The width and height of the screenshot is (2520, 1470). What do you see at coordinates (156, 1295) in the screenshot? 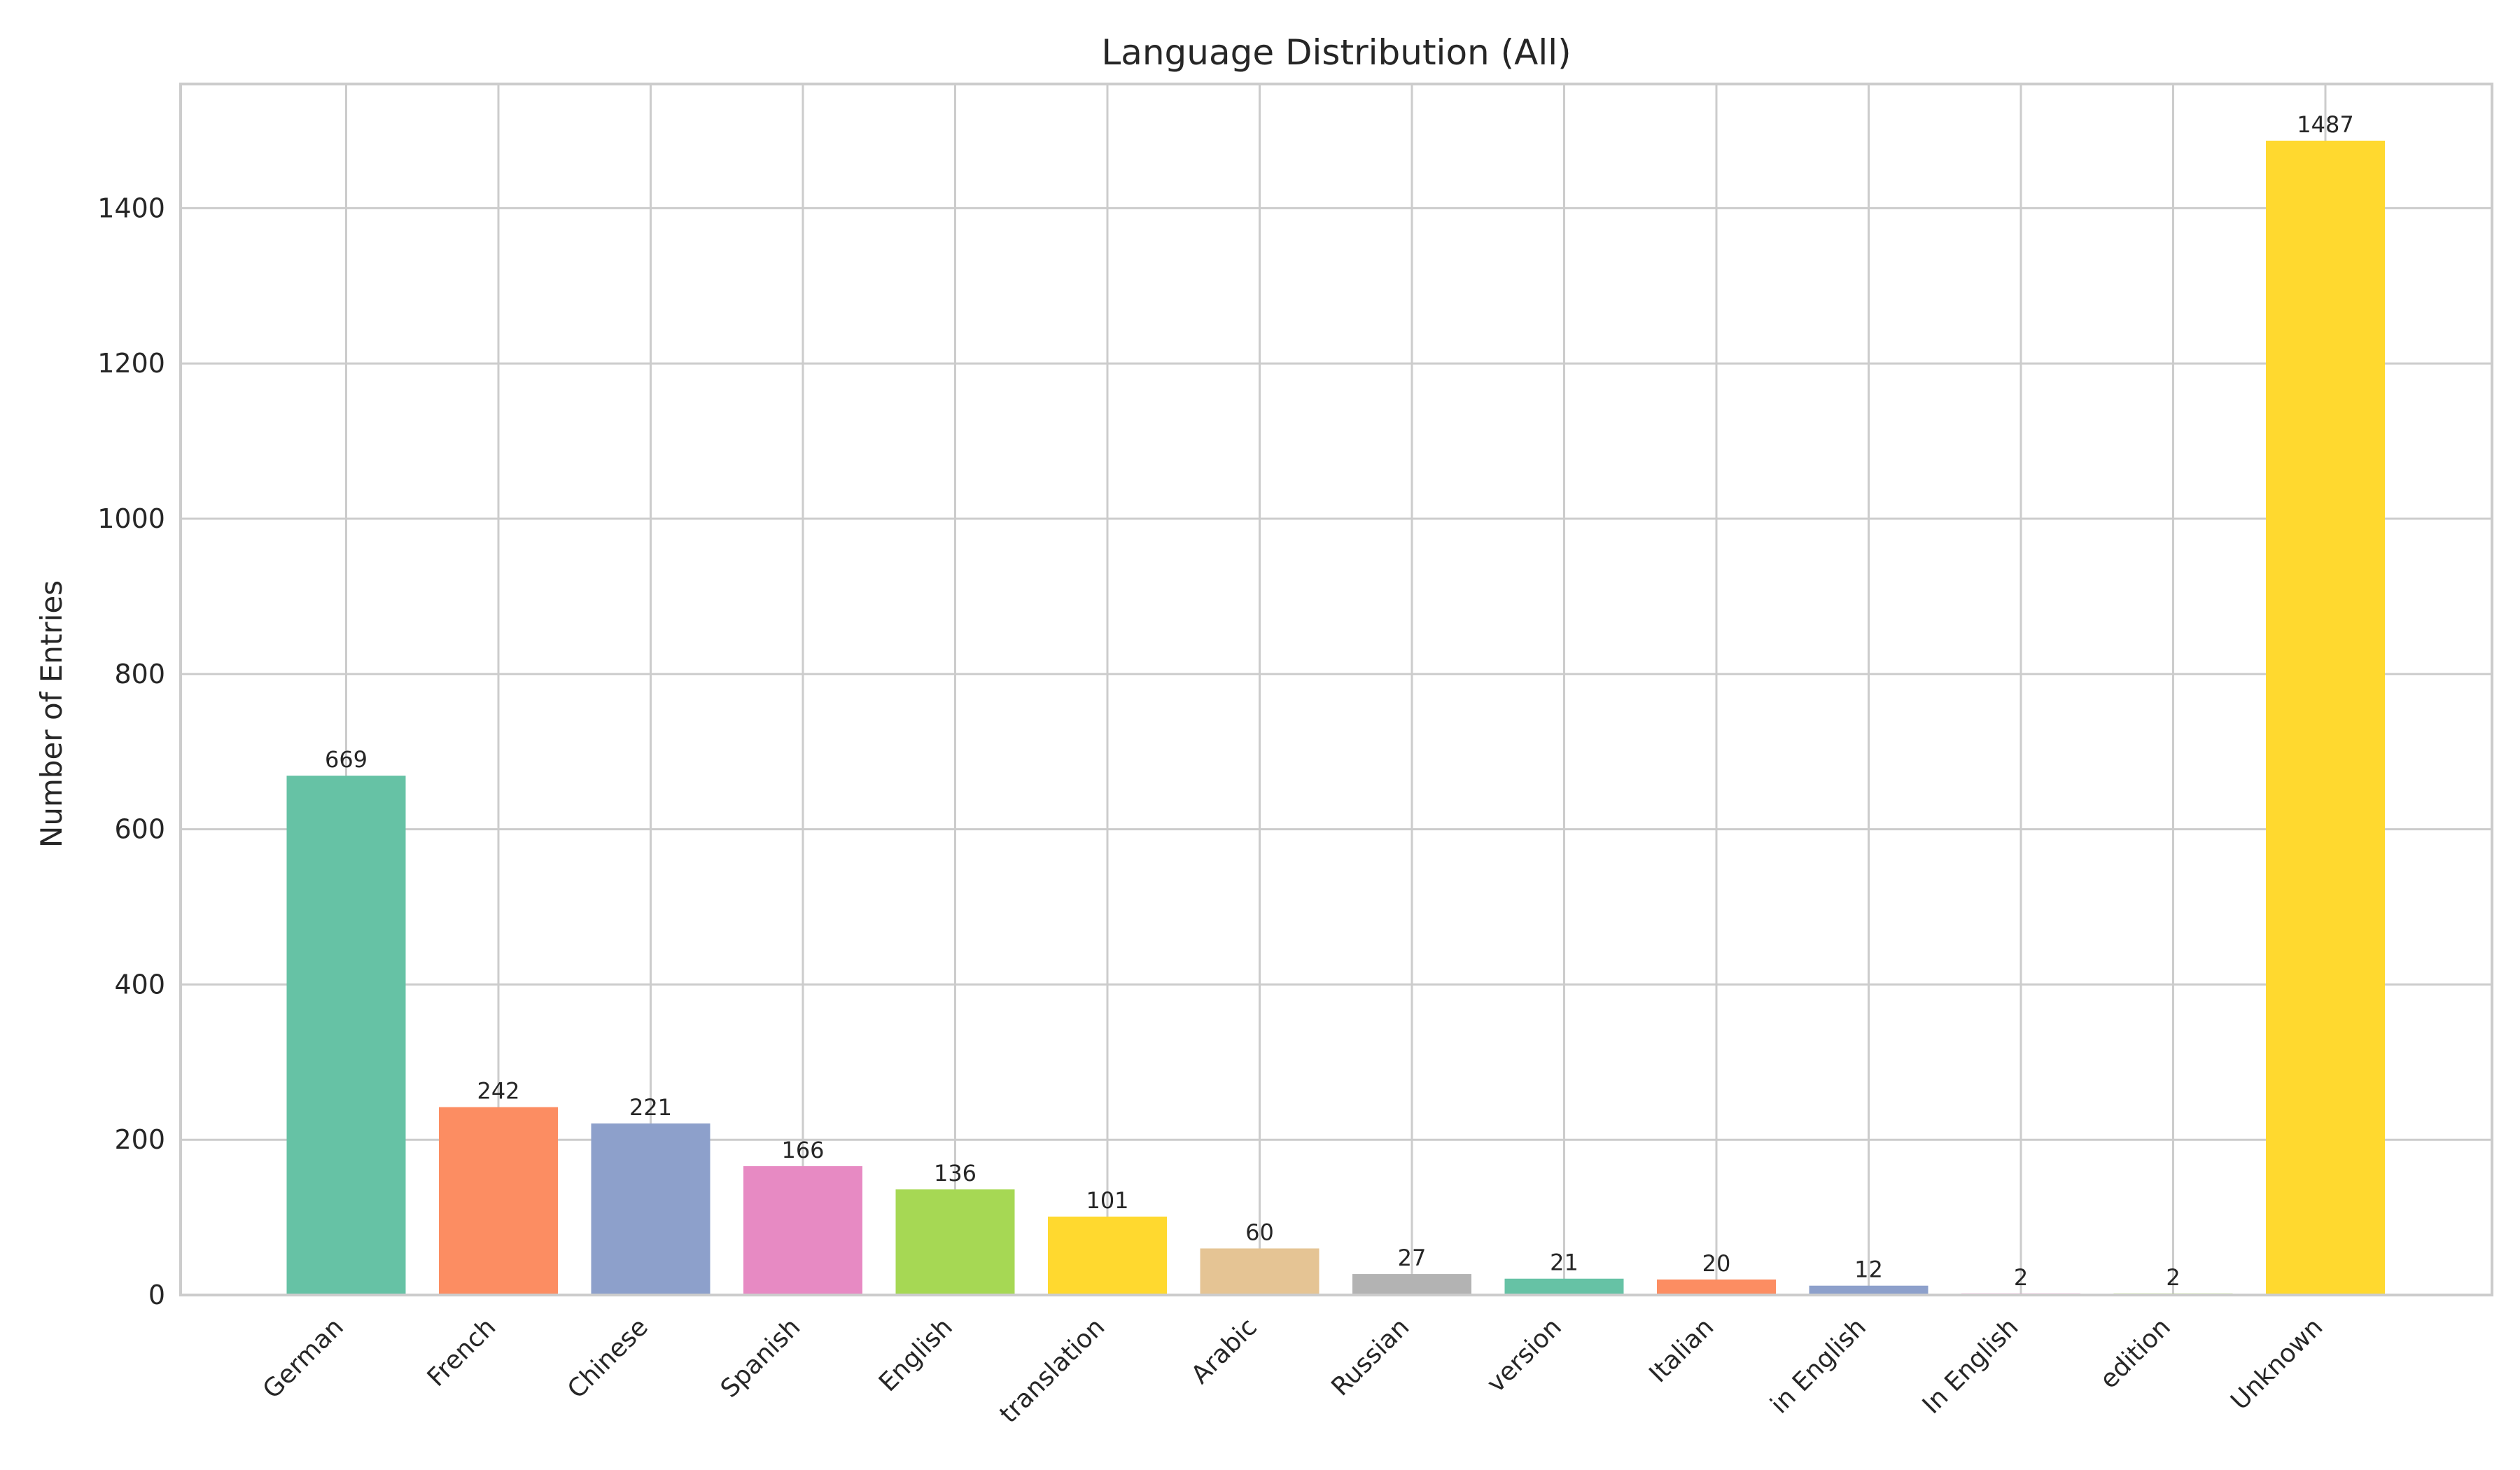
I see `y-tick-label: 0` at bounding box center [156, 1295].